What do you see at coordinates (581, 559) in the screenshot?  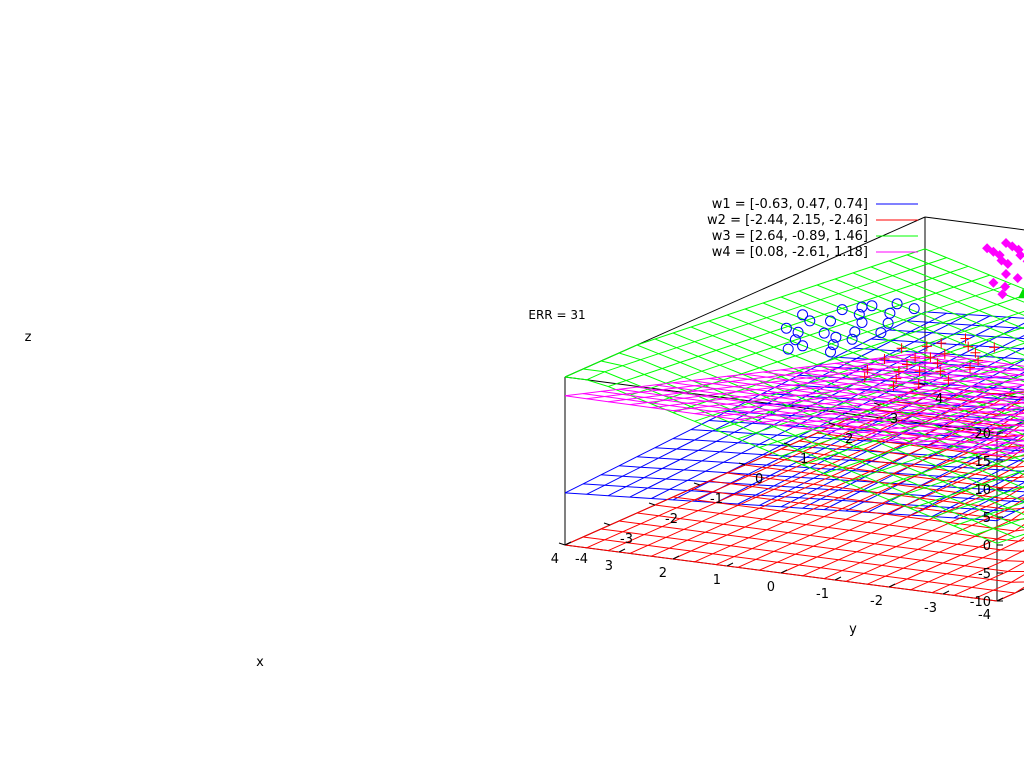 I see `y-tick-label: -4` at bounding box center [581, 559].